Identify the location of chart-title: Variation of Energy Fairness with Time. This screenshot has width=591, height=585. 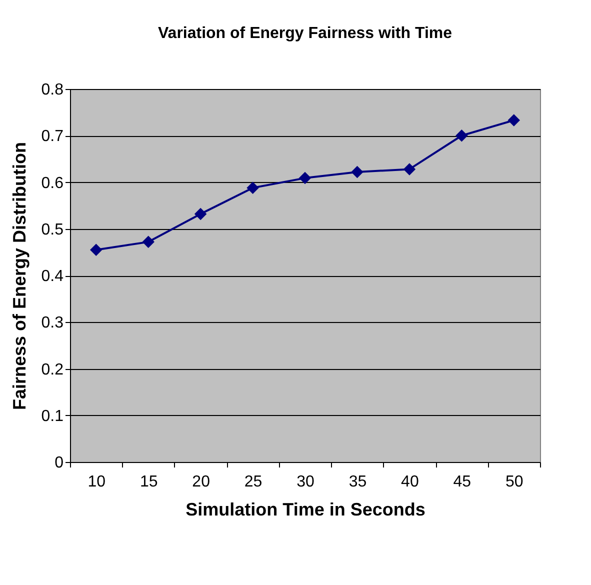
(305, 33).